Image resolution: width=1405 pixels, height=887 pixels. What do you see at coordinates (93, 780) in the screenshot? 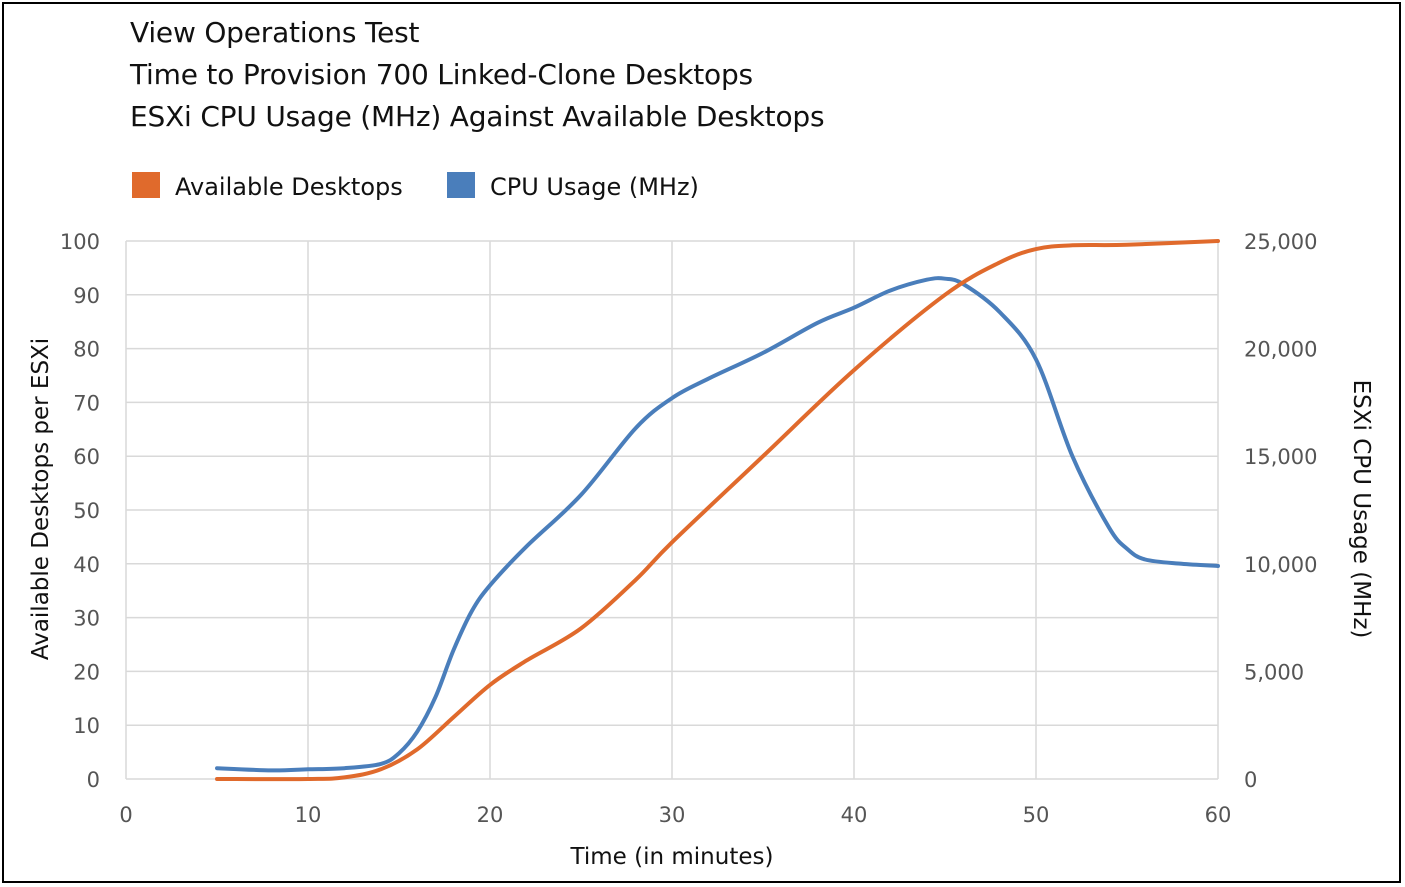
I see `y-left-tick-label: 0` at bounding box center [93, 780].